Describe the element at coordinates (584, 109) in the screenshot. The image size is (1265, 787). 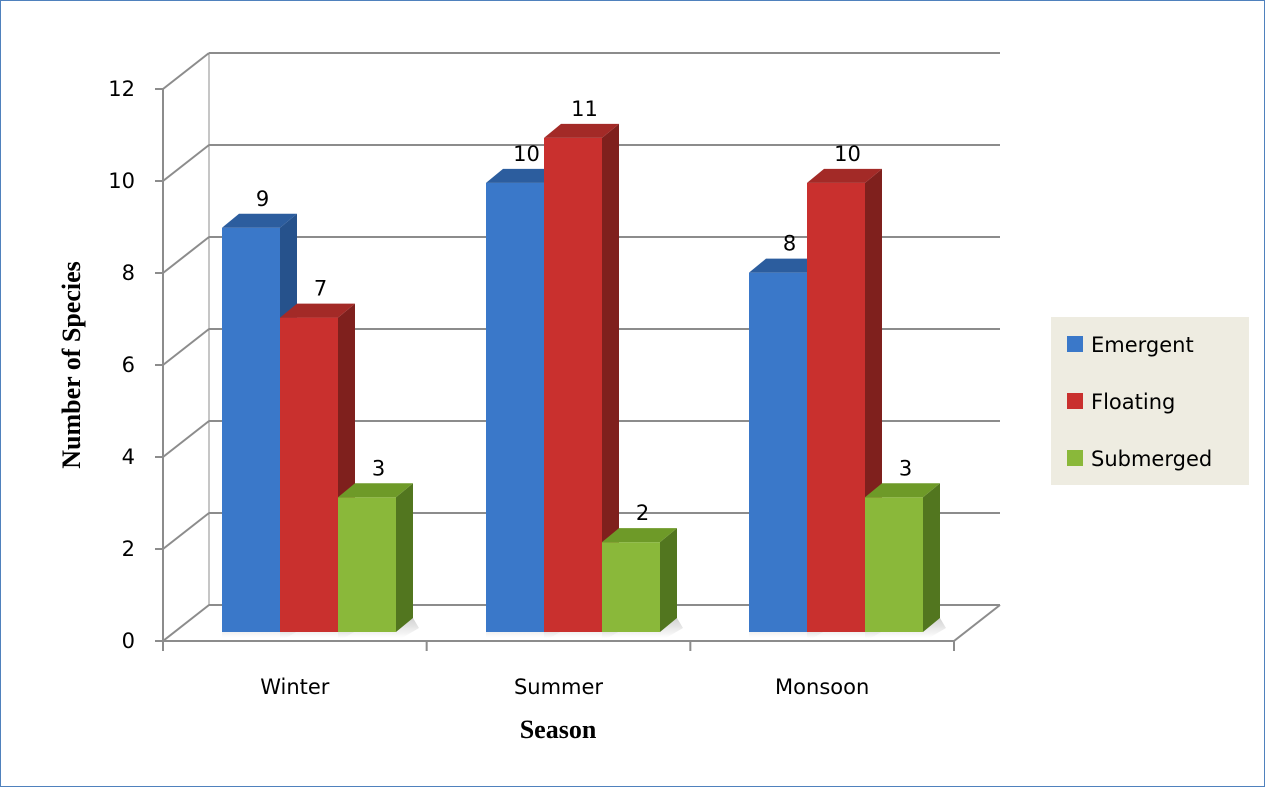
I see `data-label: 11` at that location.